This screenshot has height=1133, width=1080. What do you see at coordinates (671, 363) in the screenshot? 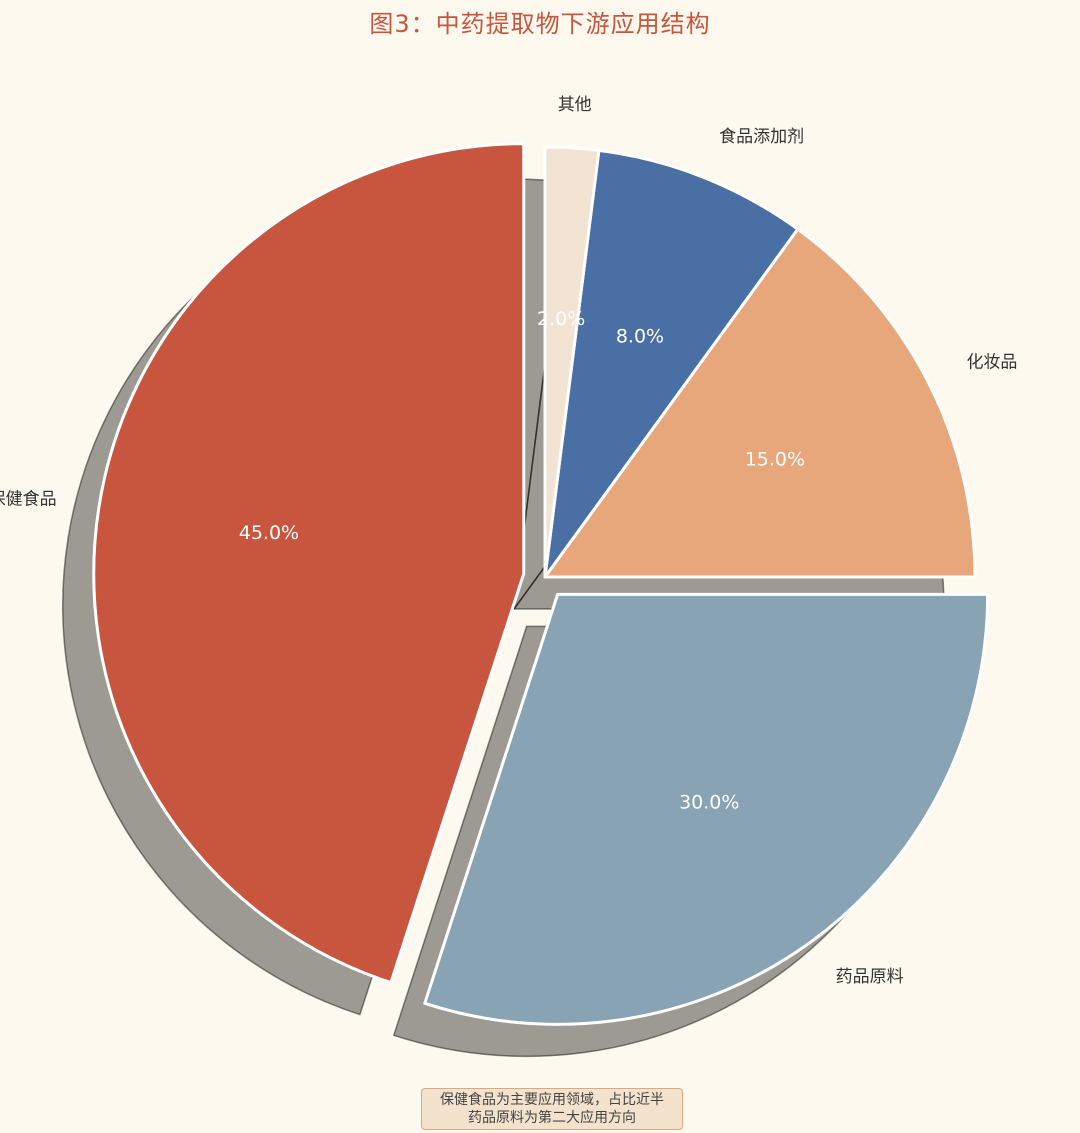
I see `slice-4-wedge` at bounding box center [671, 363].